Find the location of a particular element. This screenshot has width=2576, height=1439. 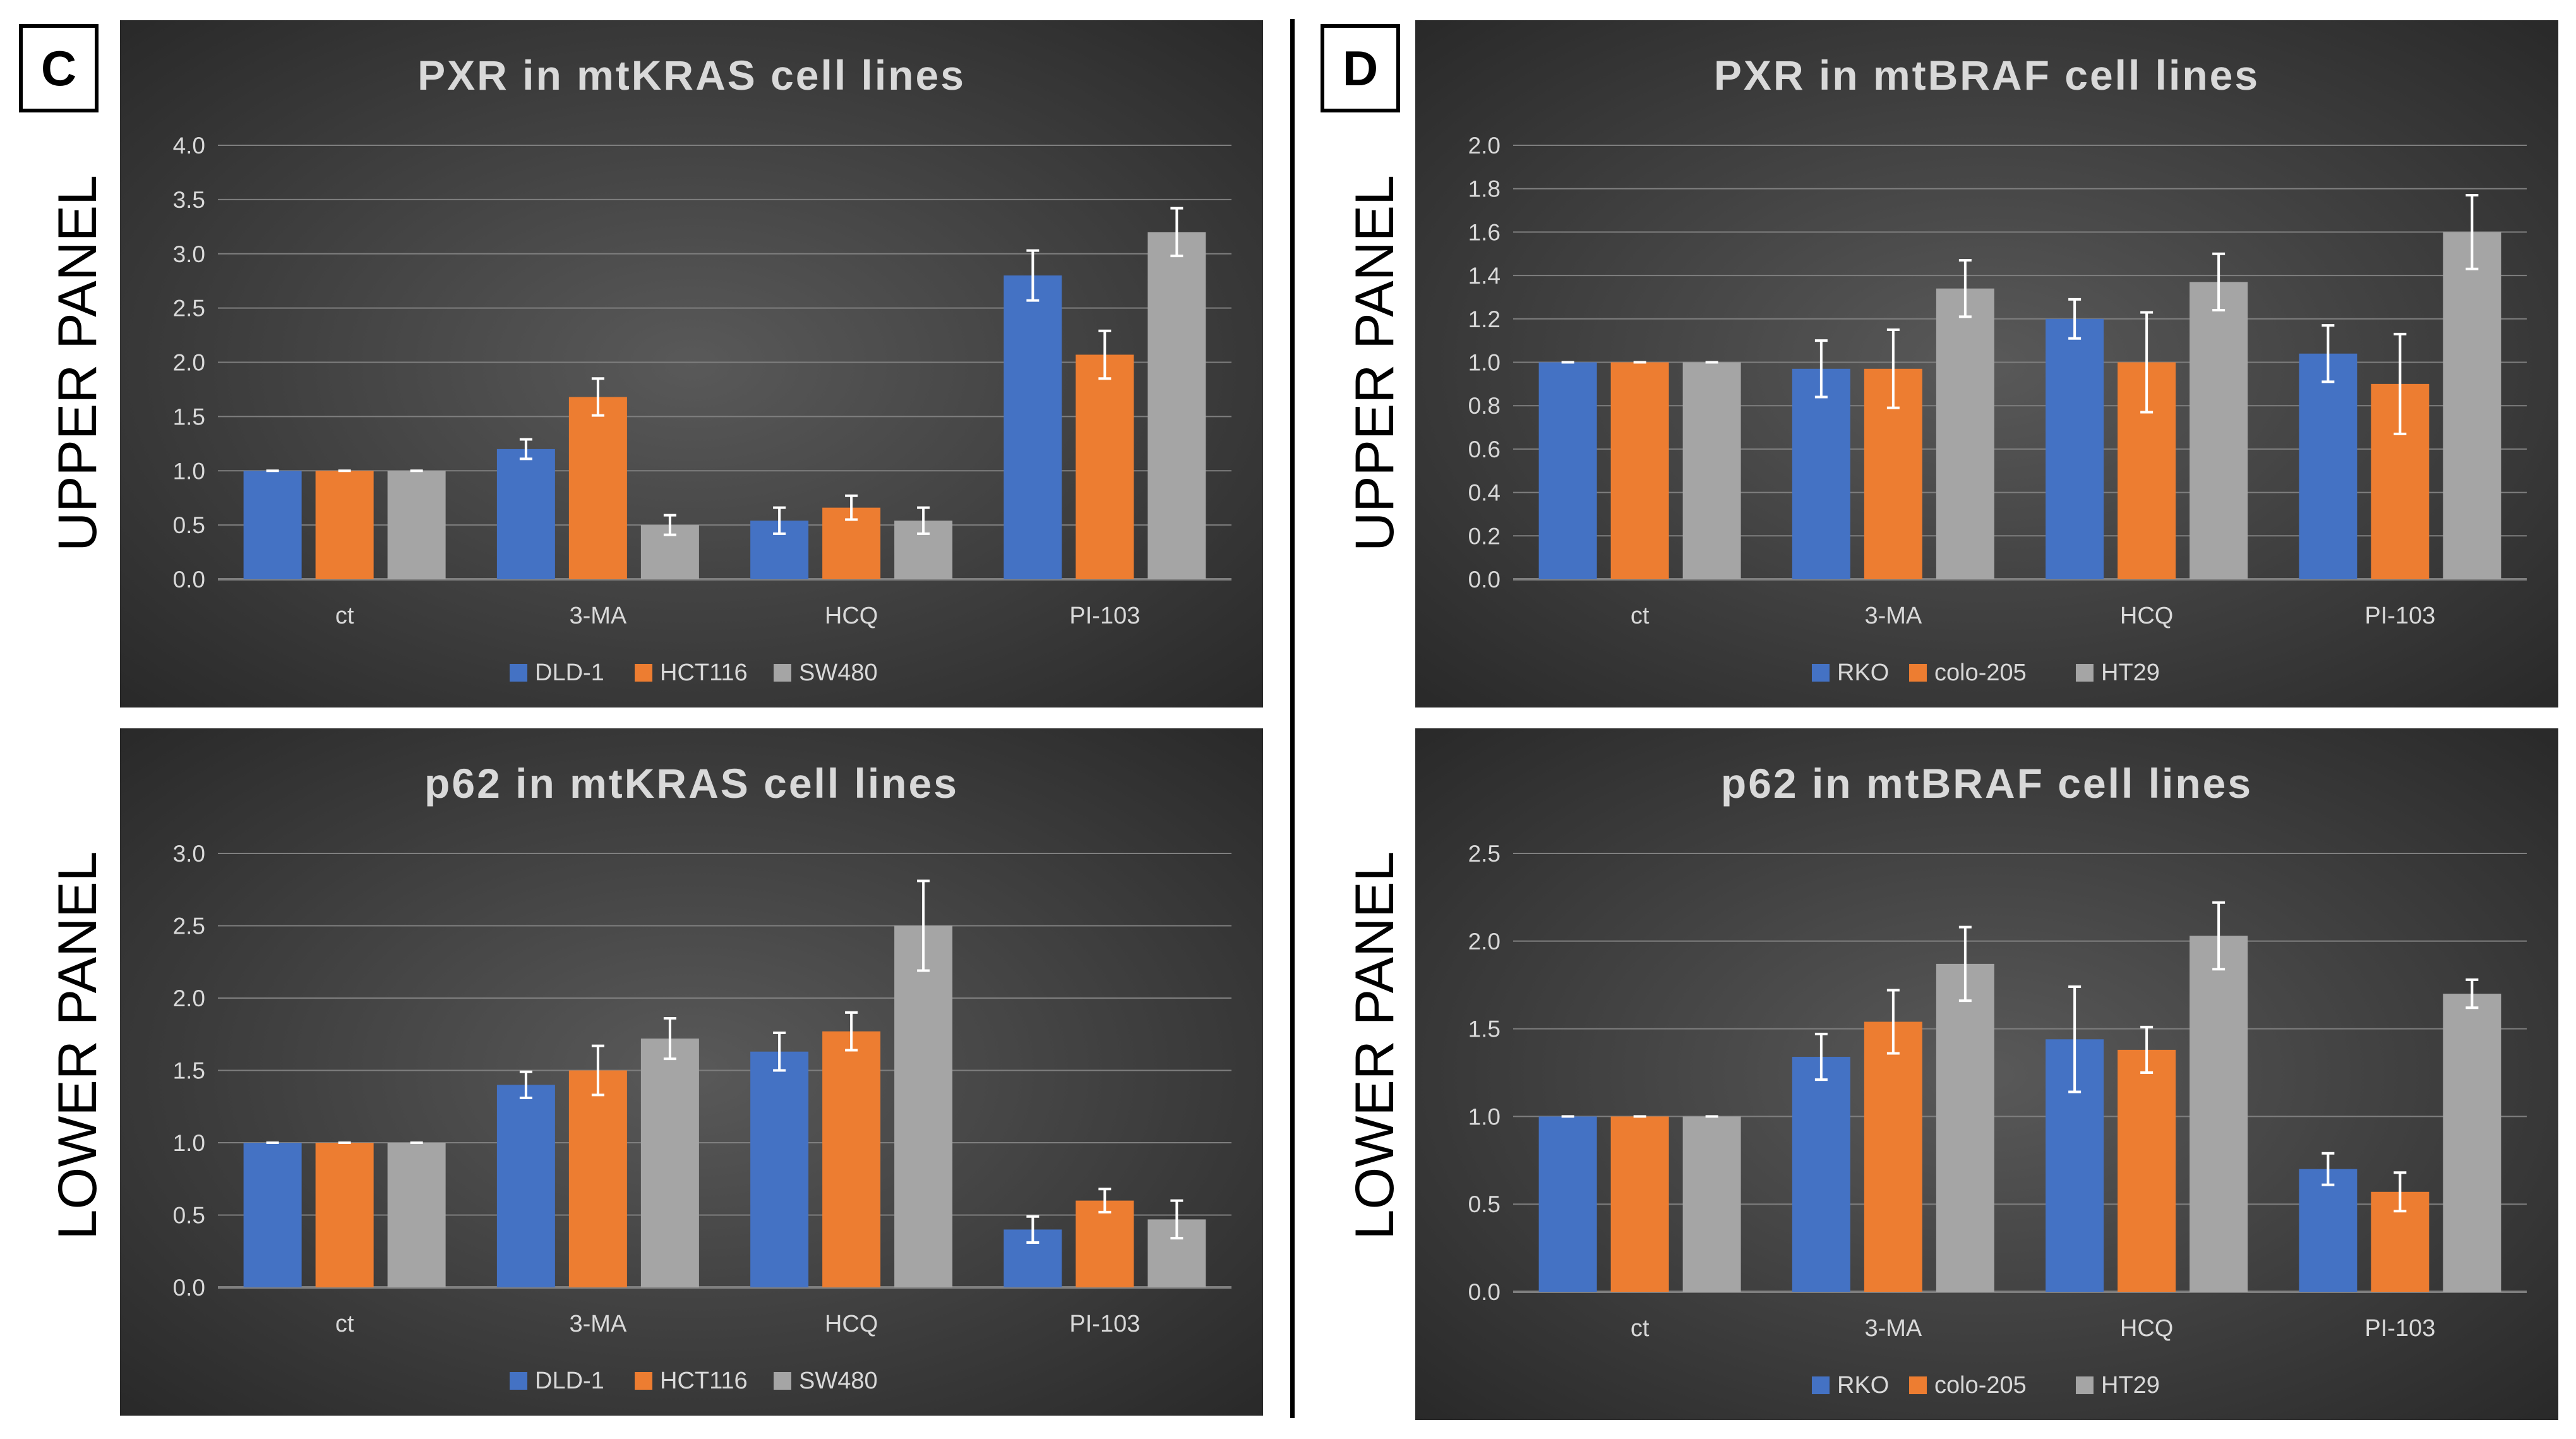

y-tick-label: 0.6 is located at coordinates (1484, 450).